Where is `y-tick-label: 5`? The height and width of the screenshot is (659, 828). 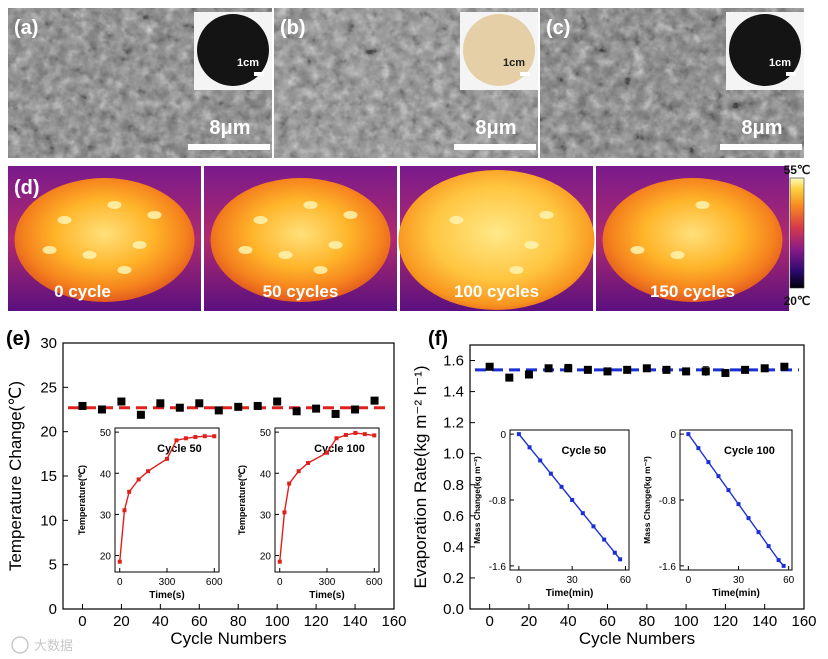 y-tick-label: 5 is located at coordinates (53, 565).